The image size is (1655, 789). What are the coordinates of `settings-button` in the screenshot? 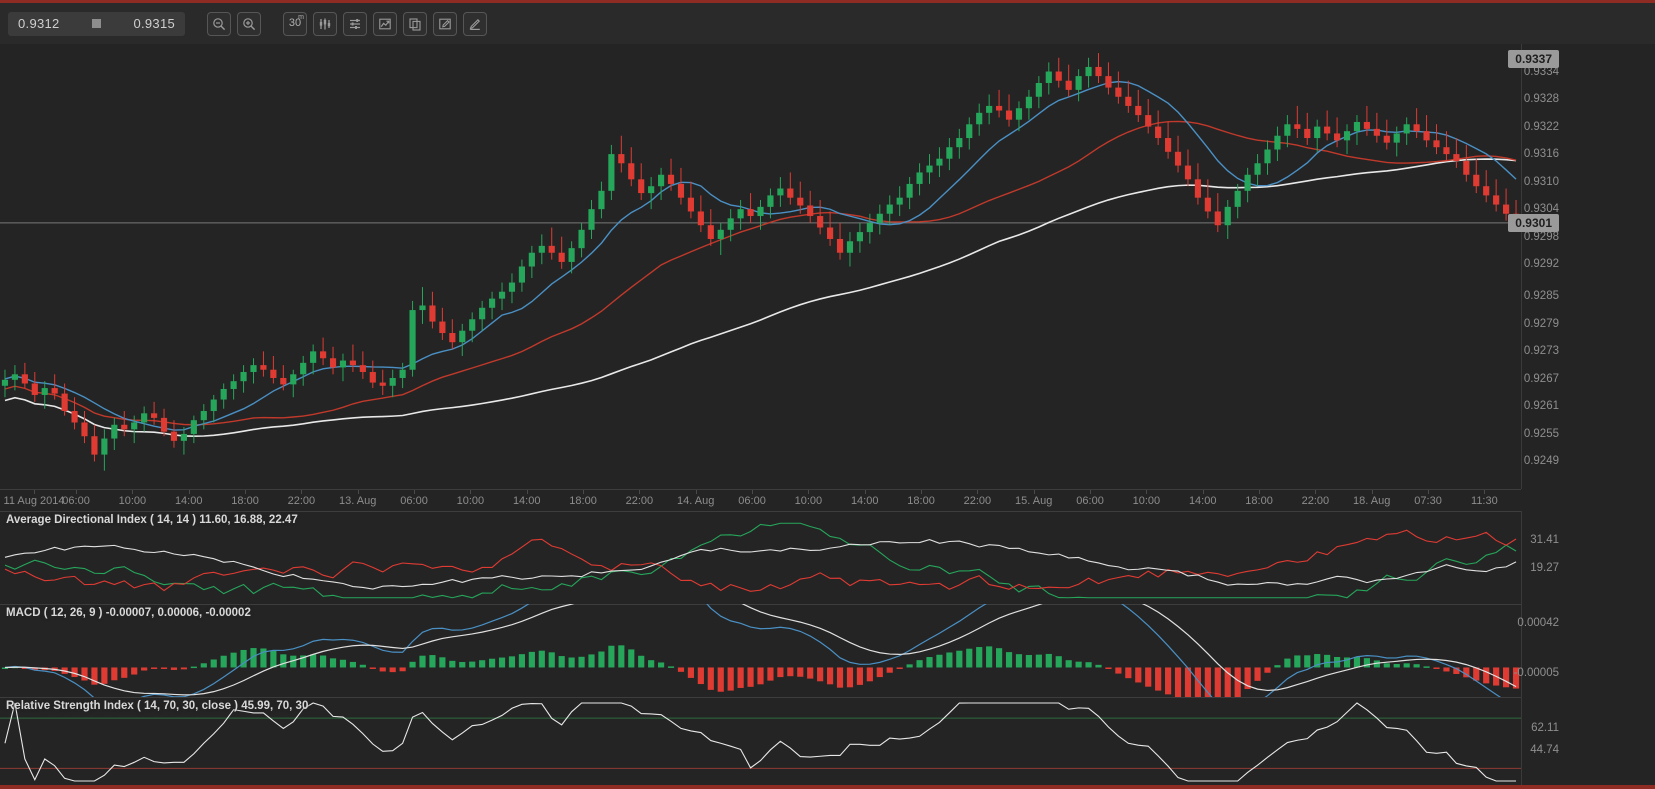 It's located at (355, 23).